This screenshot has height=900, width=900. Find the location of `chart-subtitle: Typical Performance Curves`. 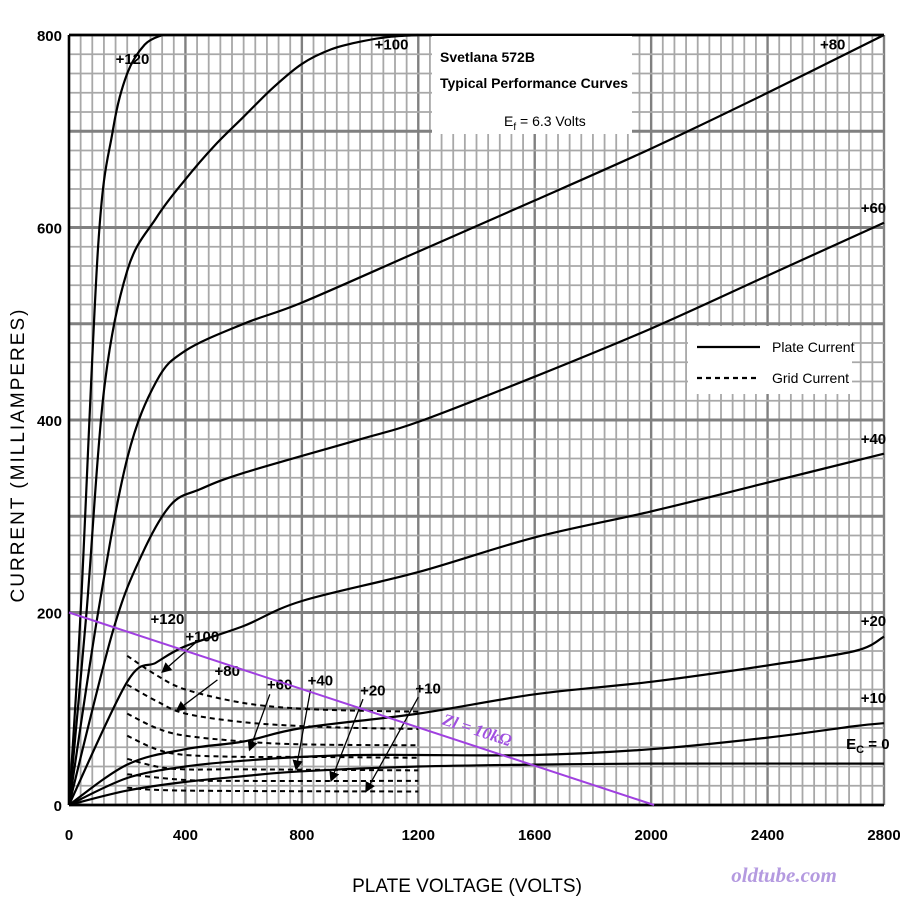

chart-subtitle: Typical Performance Curves is located at coordinates (534, 83).